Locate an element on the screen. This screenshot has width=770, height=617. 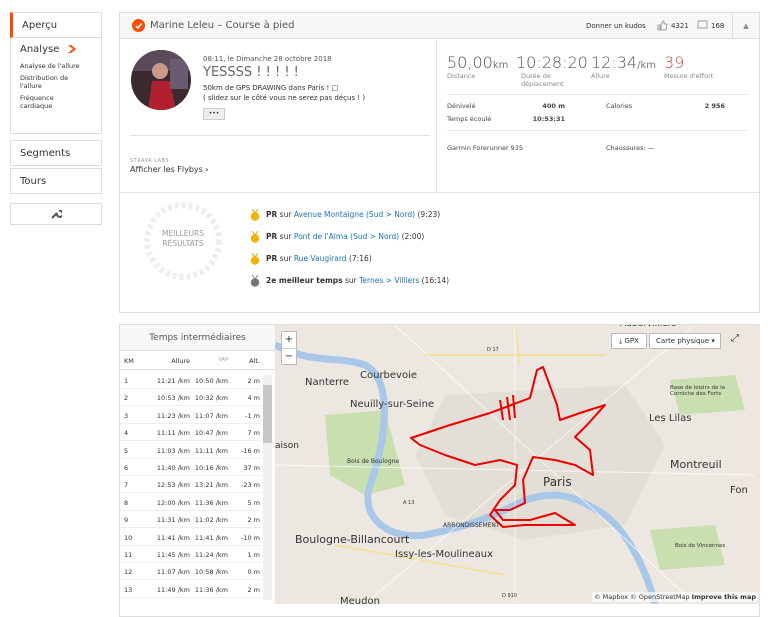
nav-sub: Analyse de l'allure is located at coordinates (50, 66).